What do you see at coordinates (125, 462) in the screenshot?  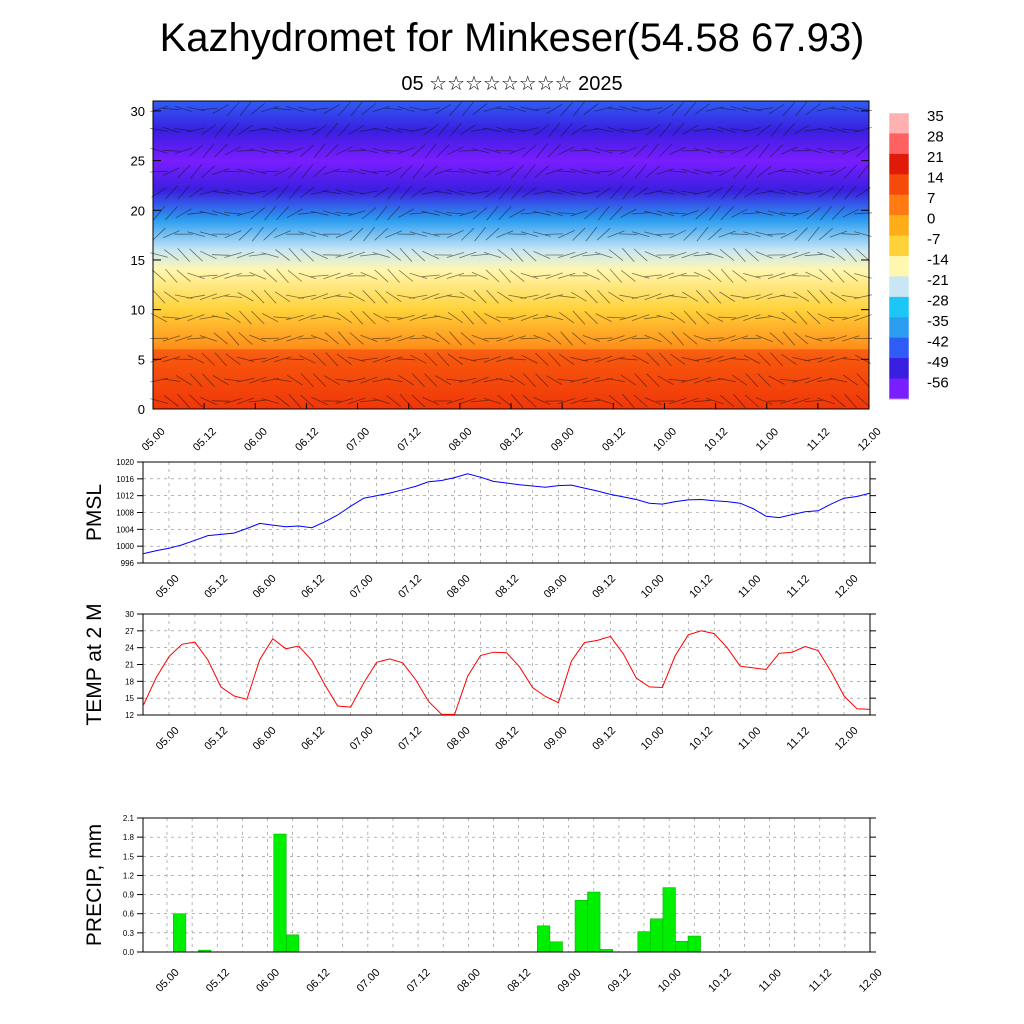 I see `y-tick-label: 1020` at bounding box center [125, 462].